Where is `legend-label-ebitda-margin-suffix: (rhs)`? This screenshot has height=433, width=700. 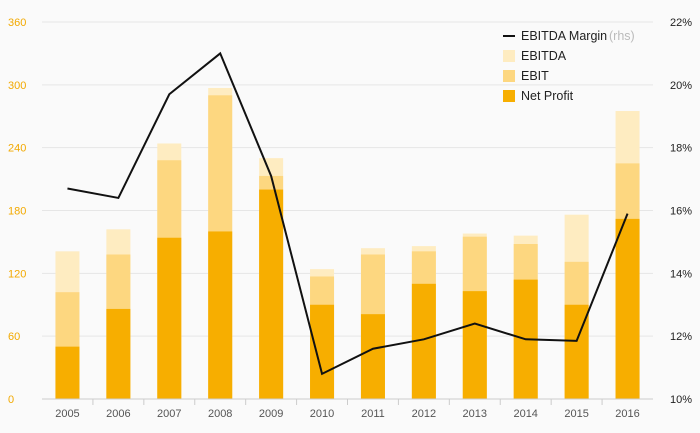
legend-label-ebitda-margin-suffix: (rhs) is located at coordinates (622, 36).